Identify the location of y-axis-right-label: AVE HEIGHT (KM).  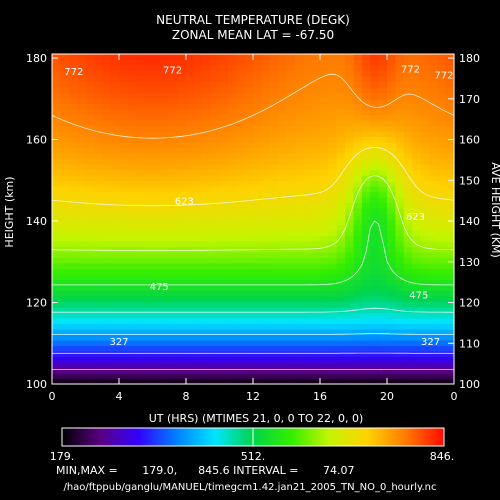
(494, 210).